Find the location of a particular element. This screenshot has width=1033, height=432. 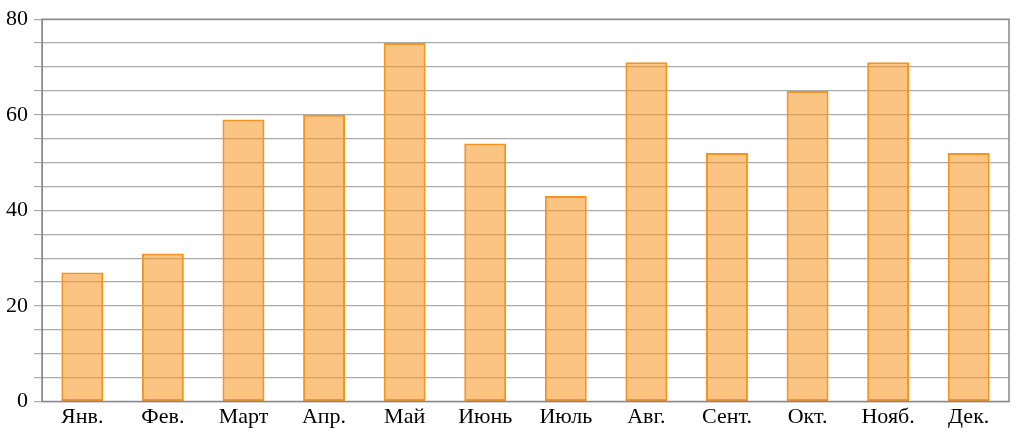

x-tick-label: Окт. is located at coordinates (807, 415).